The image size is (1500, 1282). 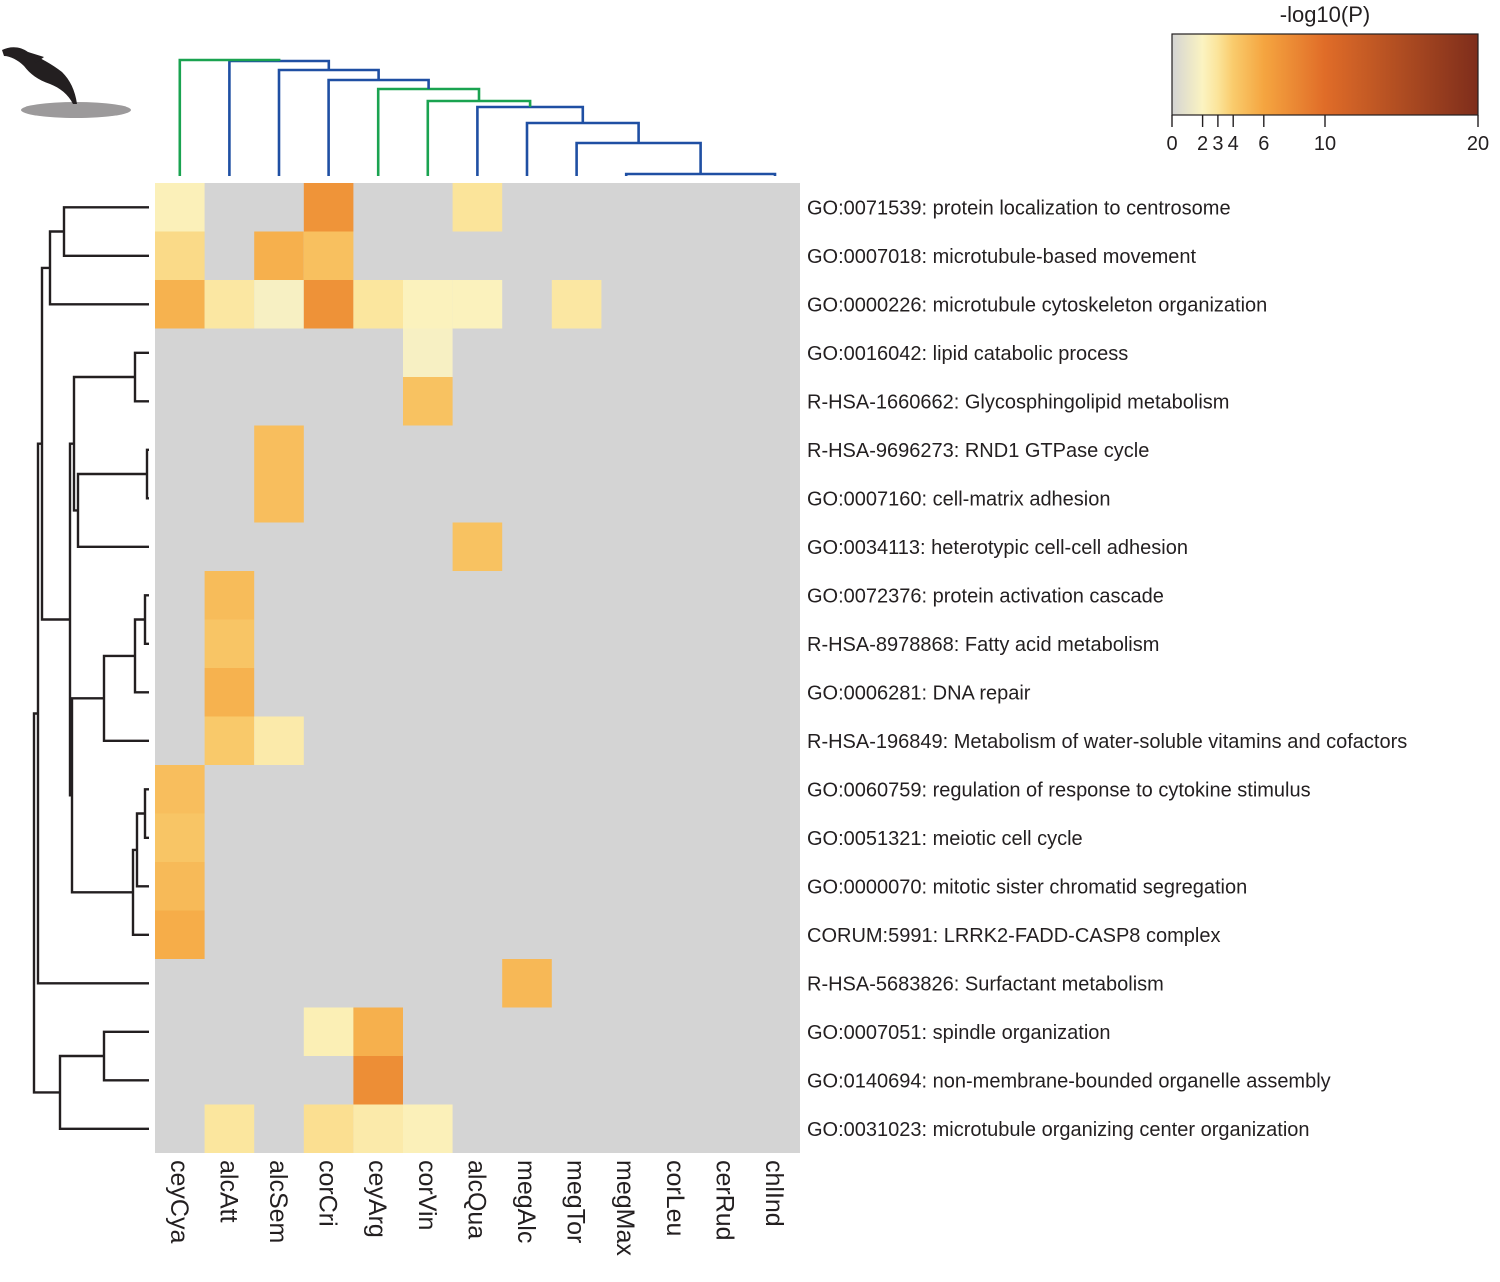 I want to click on row-label: GO:0006281: DNA repair, so click(x=919, y=693).